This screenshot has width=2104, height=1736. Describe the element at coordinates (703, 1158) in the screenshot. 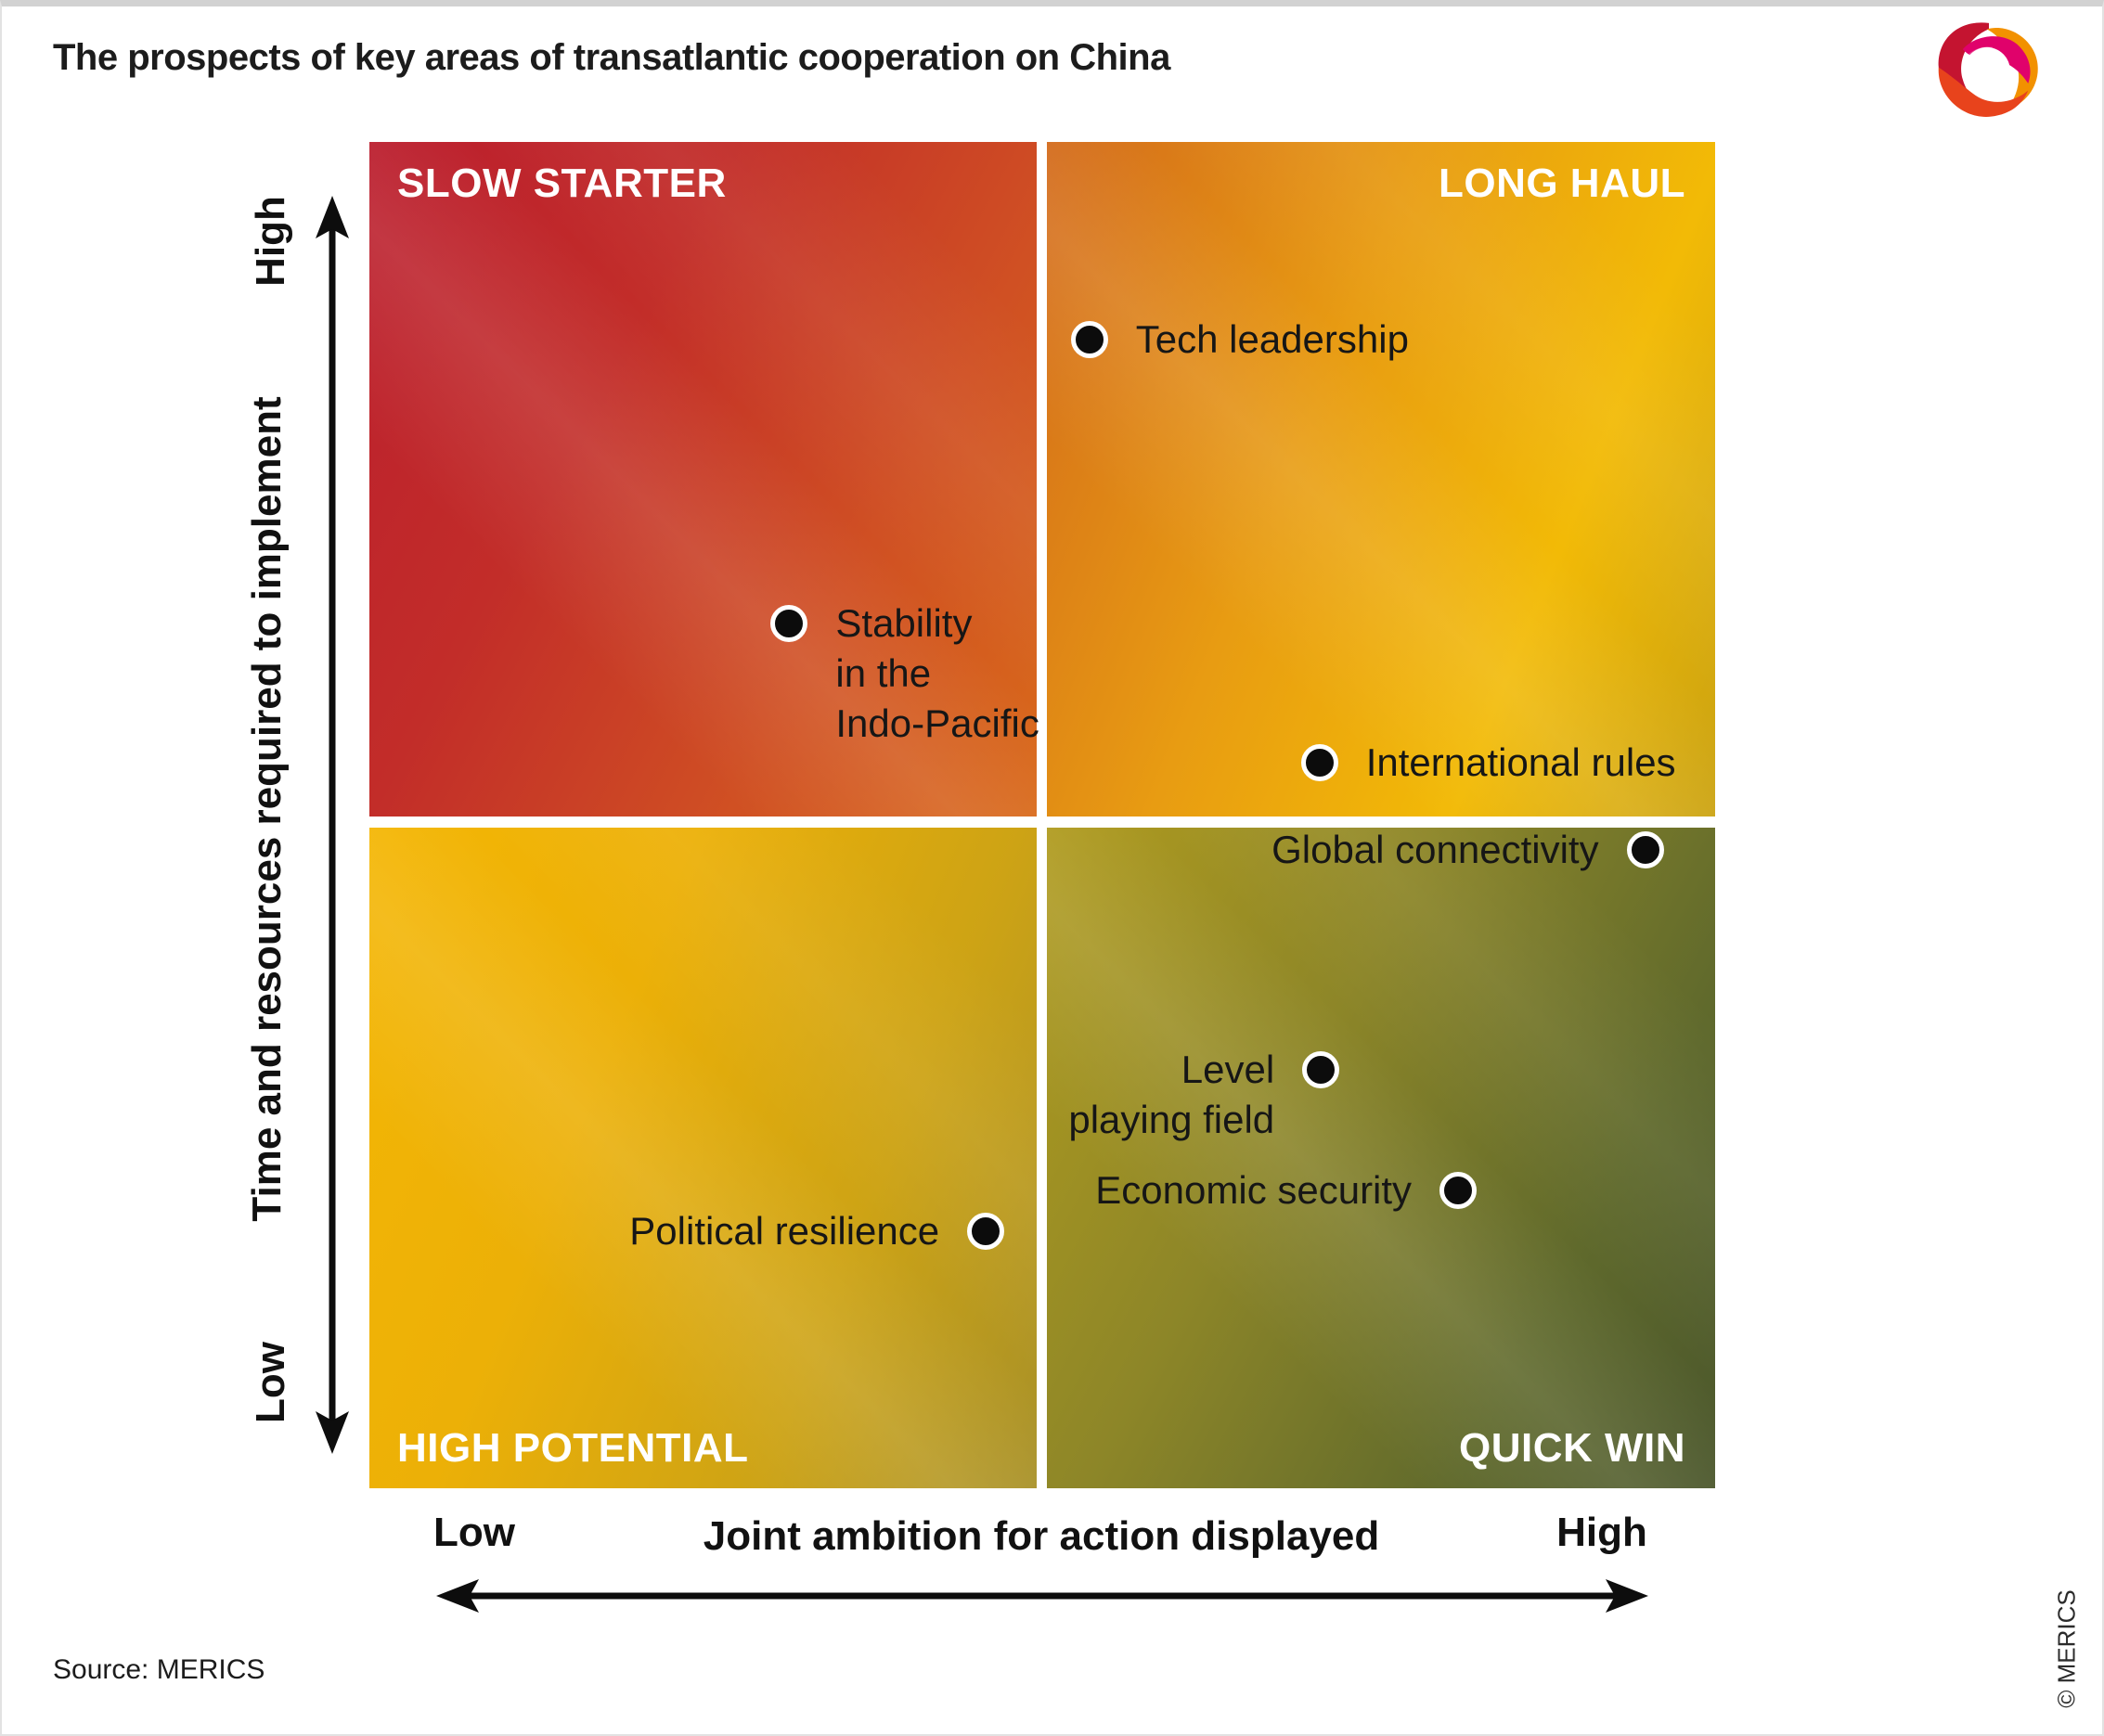

I see `quadrant-high-potential: HIGH POTENTIAL` at that location.